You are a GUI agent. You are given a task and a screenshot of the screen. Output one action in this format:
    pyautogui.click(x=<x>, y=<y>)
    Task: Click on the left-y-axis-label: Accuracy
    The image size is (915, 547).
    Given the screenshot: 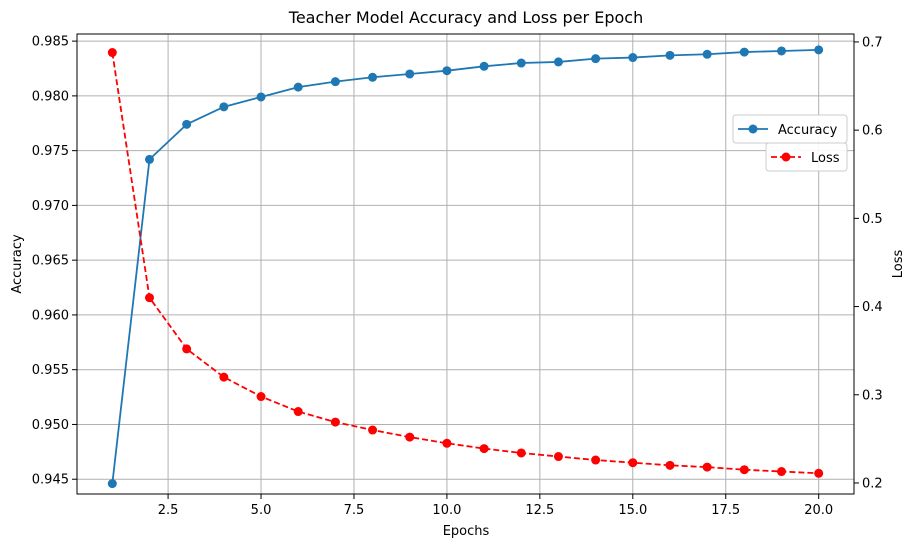 What is the action you would take?
    pyautogui.click(x=17, y=264)
    